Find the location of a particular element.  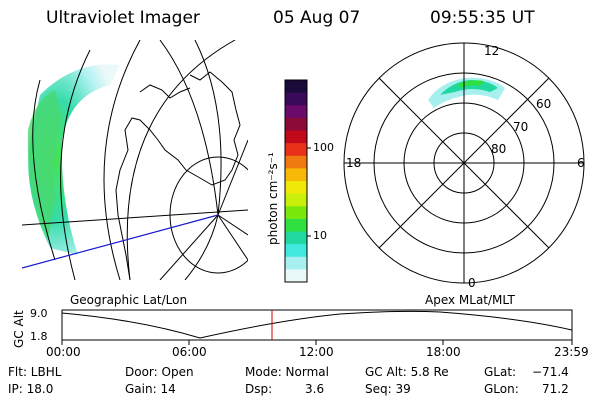

geo-coastline is located at coordinates (178, 175).